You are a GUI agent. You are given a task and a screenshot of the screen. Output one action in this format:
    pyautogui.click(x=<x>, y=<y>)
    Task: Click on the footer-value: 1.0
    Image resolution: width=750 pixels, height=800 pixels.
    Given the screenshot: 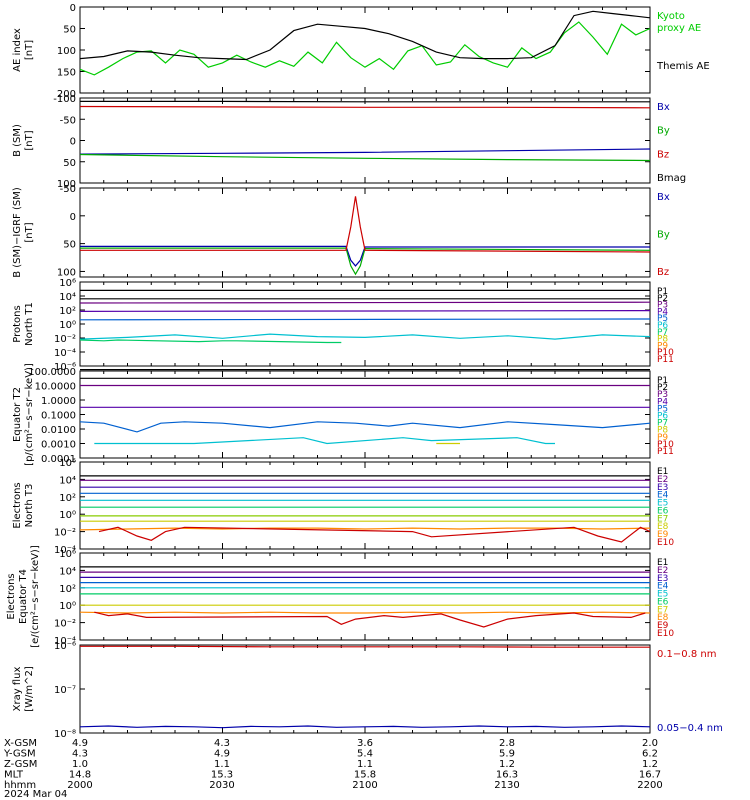 What is the action you would take?
    pyautogui.click(x=80, y=764)
    